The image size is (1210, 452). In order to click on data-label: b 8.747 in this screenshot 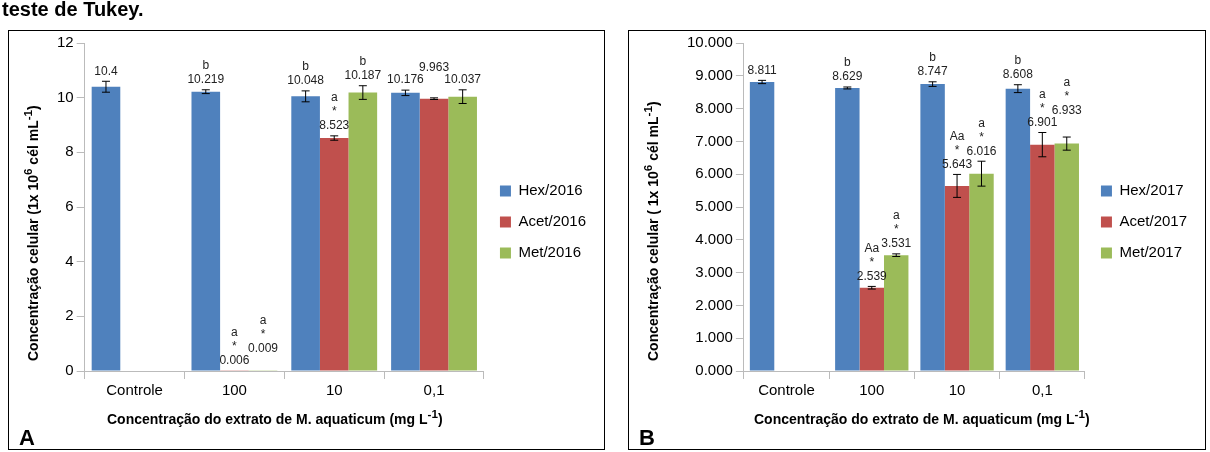, I will do `click(932, 64)`.